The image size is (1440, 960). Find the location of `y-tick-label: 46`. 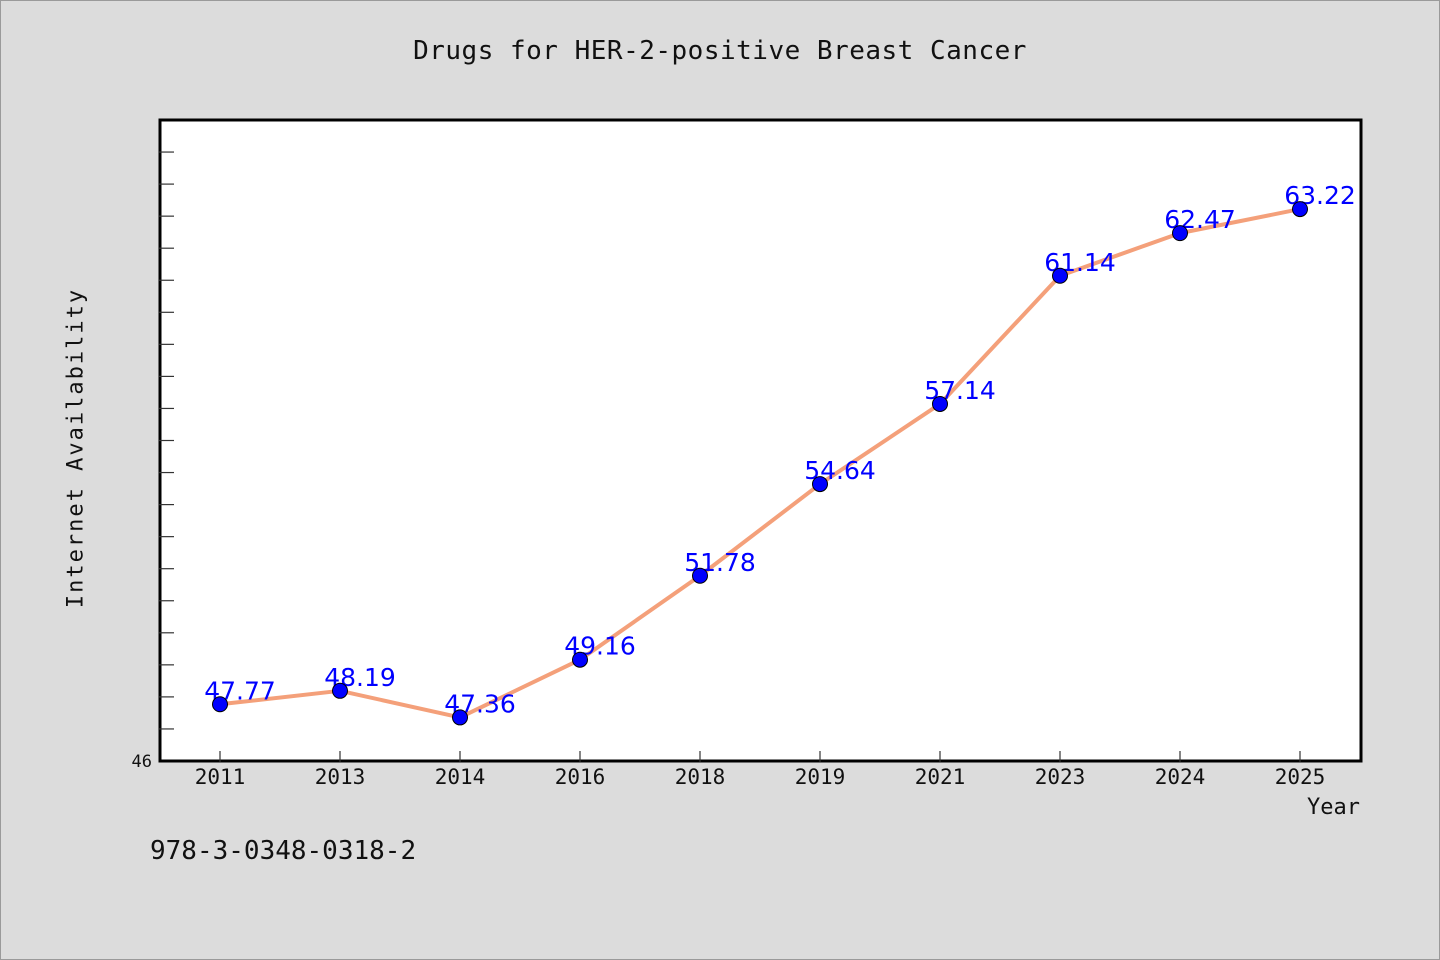

y-tick-label: 46 is located at coordinates (142, 762).